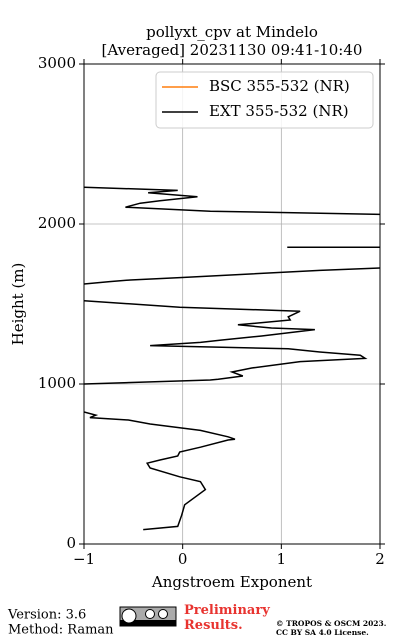  Describe the element at coordinates (232, 32) in the screenshot. I see `chart-title: pollyxt_cpv at Mindelo` at that location.